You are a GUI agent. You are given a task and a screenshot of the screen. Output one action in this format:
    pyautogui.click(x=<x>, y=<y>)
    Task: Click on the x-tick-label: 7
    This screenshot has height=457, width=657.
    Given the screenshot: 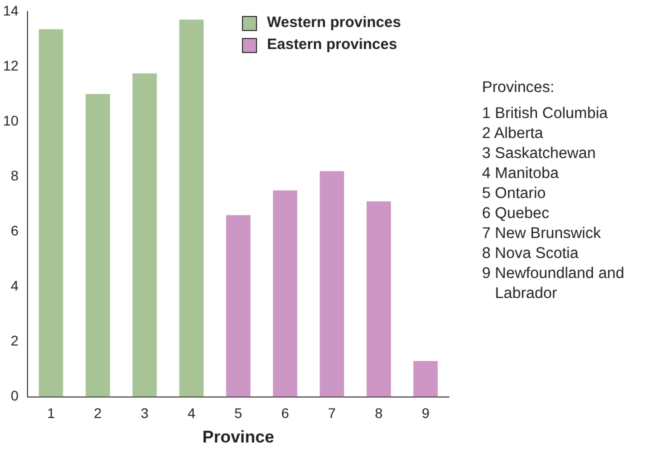 What is the action you would take?
    pyautogui.click(x=332, y=413)
    